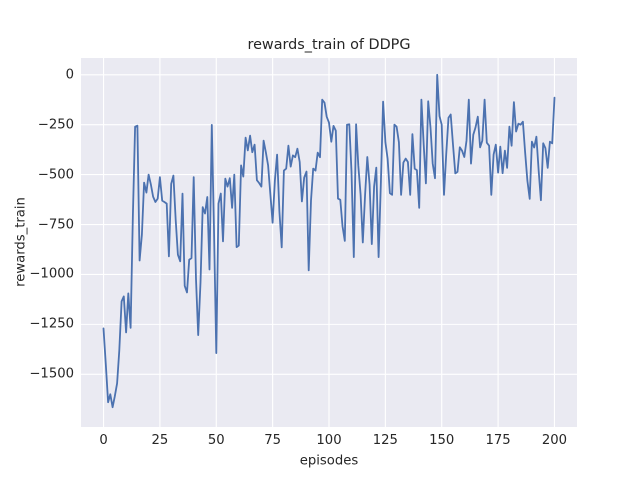  I want to click on x-tick-label: 200, so click(554, 440).